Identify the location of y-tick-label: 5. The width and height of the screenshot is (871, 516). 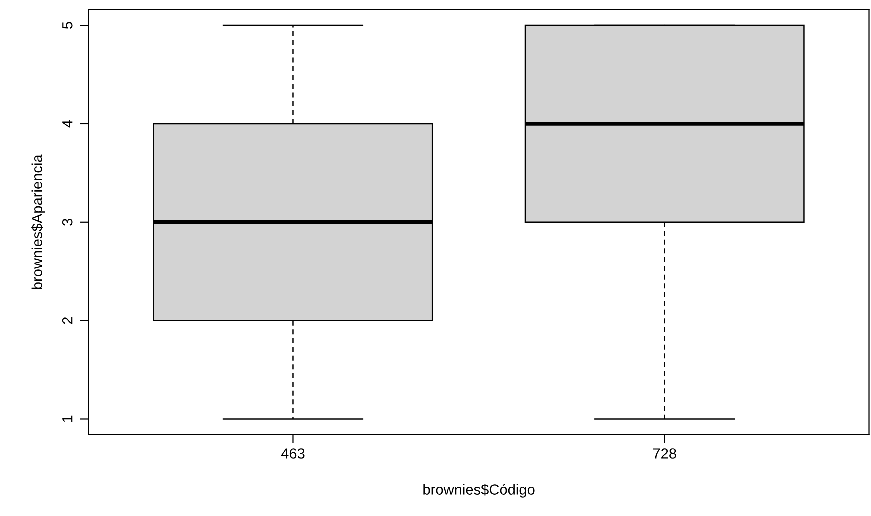
(67, 26).